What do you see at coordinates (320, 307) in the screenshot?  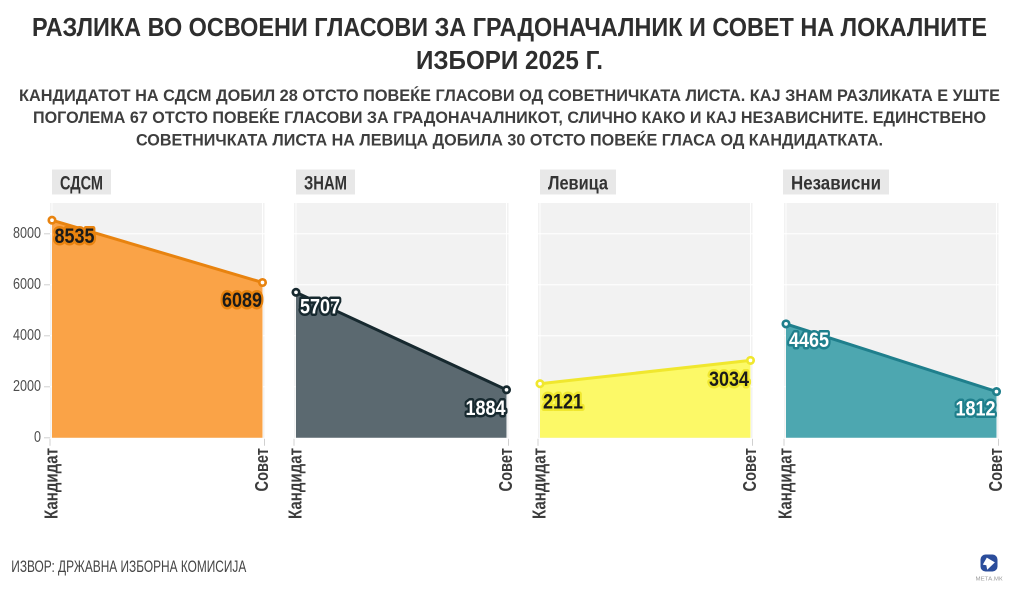 I see `svg-text: 5707` at bounding box center [320, 307].